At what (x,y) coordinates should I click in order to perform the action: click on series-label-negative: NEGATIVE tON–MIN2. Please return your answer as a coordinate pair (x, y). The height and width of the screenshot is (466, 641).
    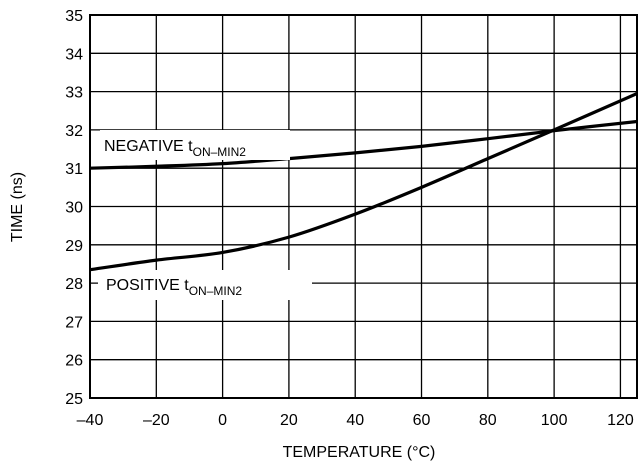
    Looking at the image, I should click on (195, 145).